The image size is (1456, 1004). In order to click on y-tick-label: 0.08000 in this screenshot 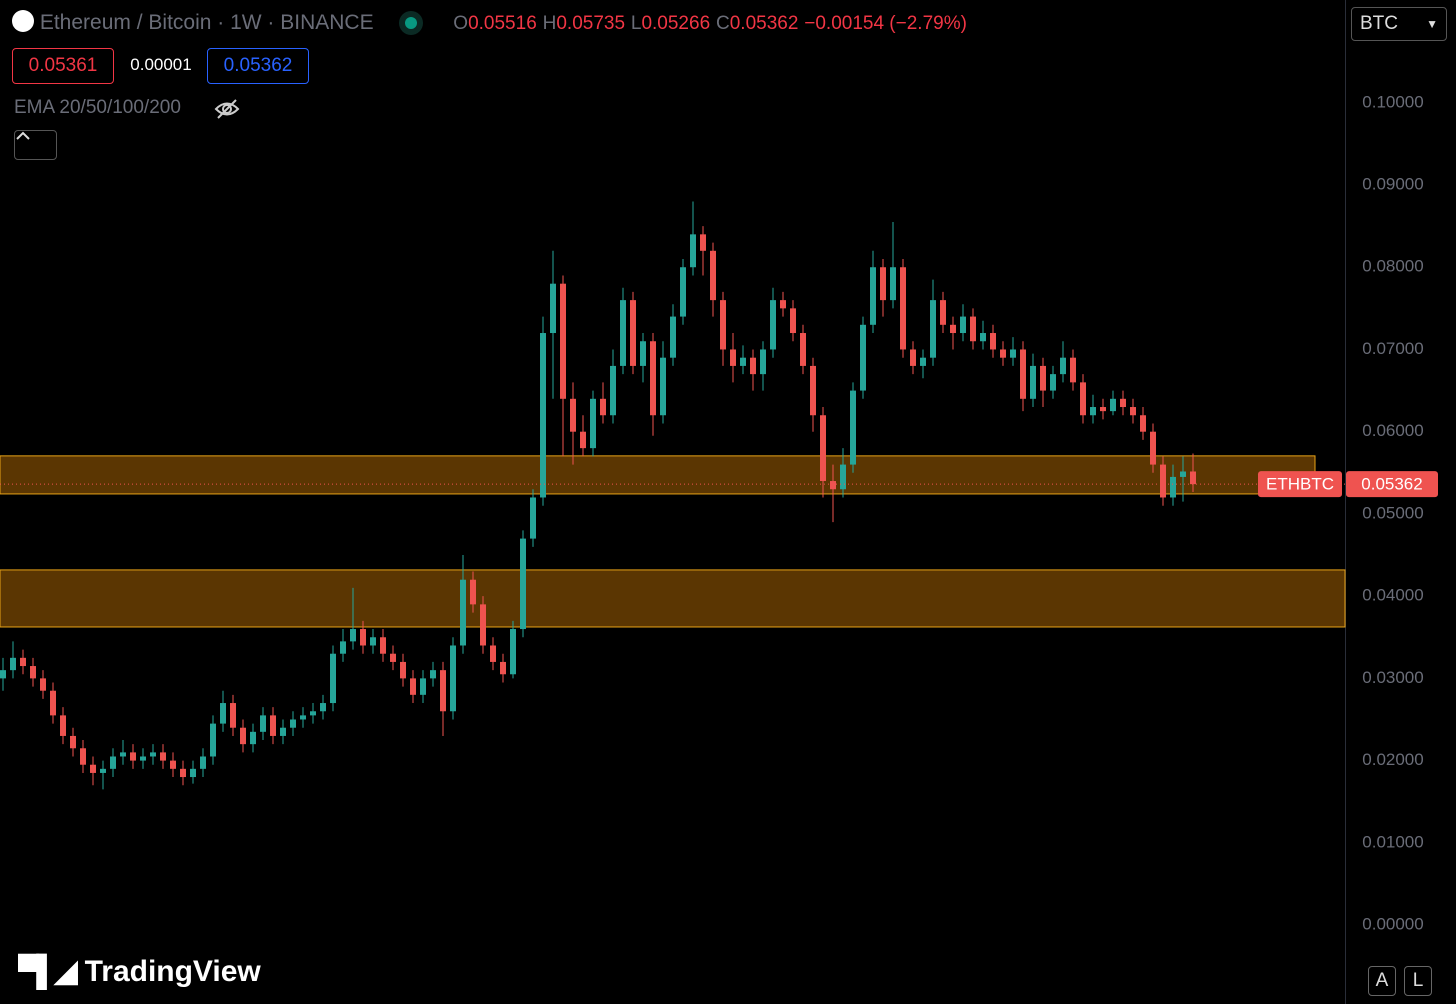, I will do `click(1392, 266)`.